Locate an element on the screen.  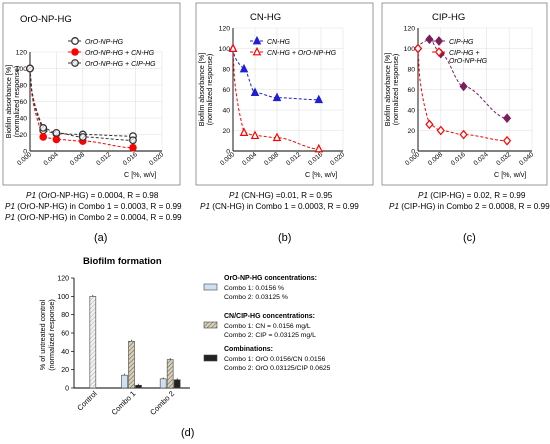
x-tick-label: Combo 1 is located at coordinates (124, 403).